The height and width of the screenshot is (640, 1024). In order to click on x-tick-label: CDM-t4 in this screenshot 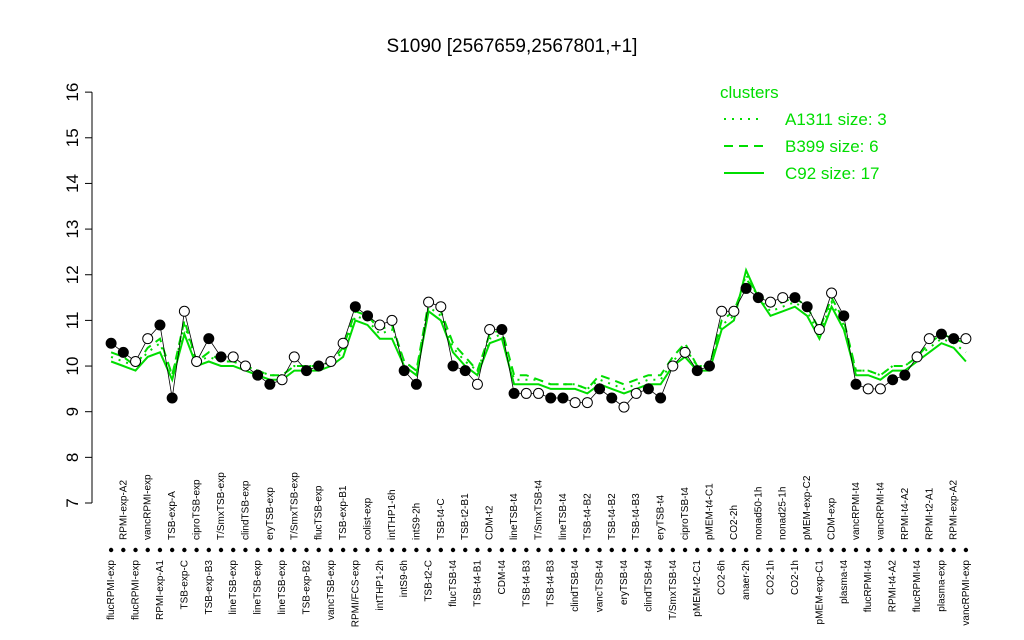, I will do `click(502, 577)`.